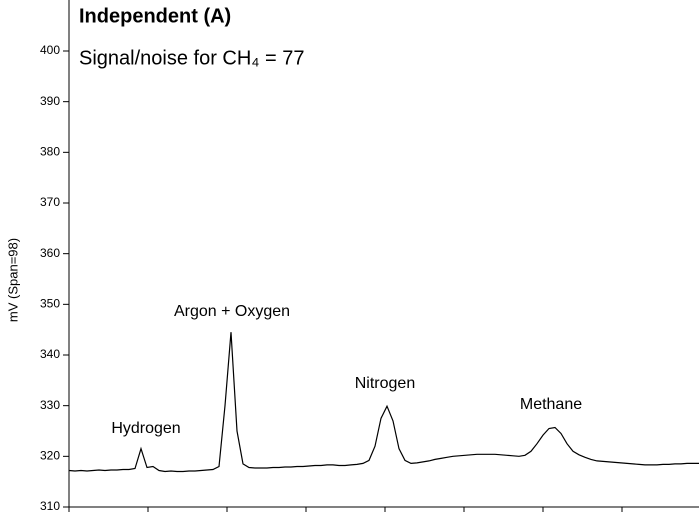 The image size is (699, 512). Describe the element at coordinates (50, 101) in the screenshot. I see `y-tick-label: 390` at that location.